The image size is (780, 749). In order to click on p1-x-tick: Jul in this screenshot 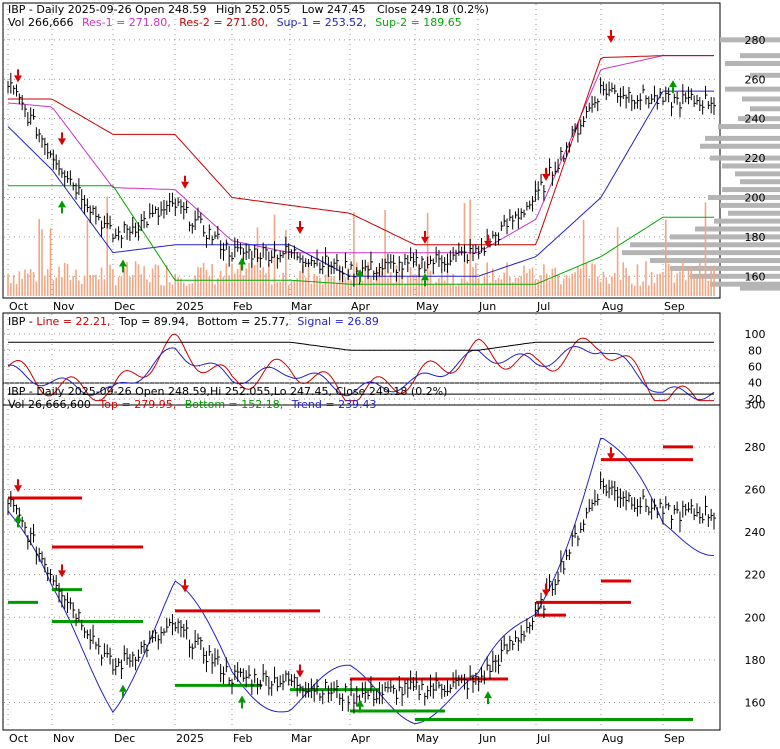, I will do `click(543, 306)`.